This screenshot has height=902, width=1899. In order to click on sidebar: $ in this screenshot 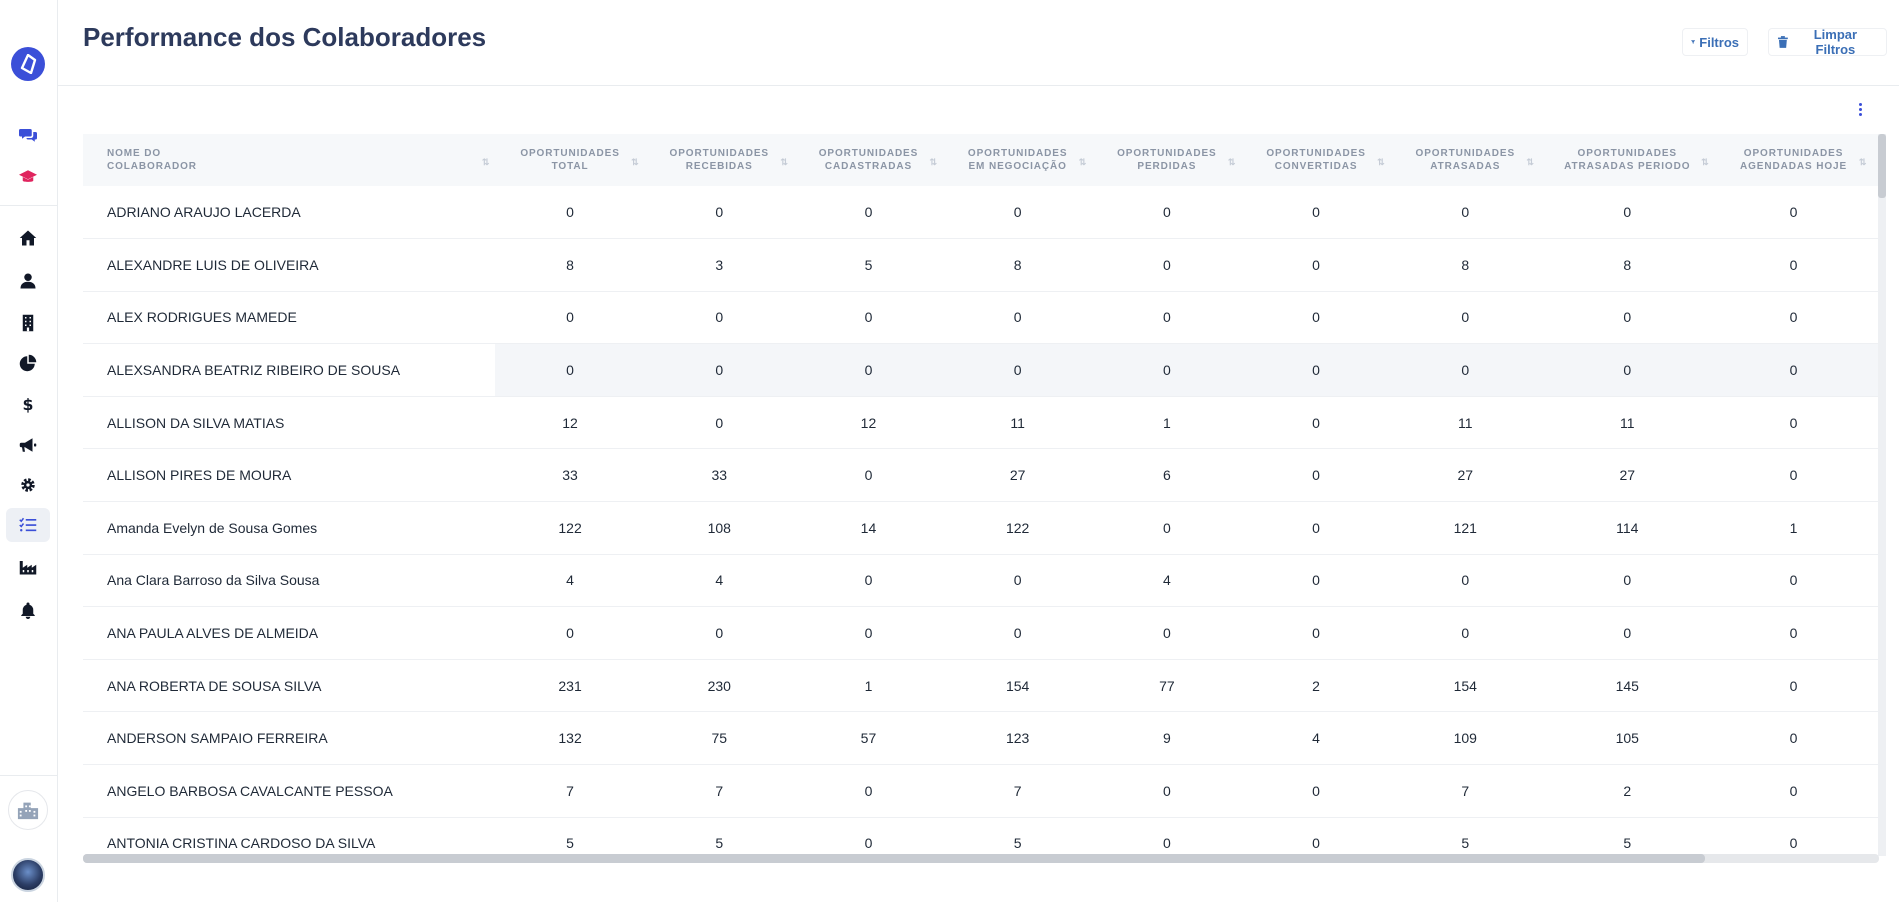, I will do `click(29, 451)`.